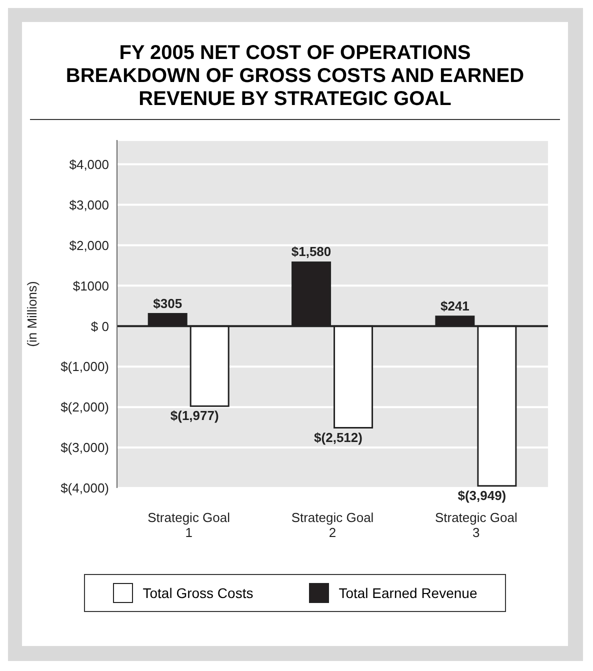 The image size is (593, 671). I want to click on data-label: $241, so click(455, 306).